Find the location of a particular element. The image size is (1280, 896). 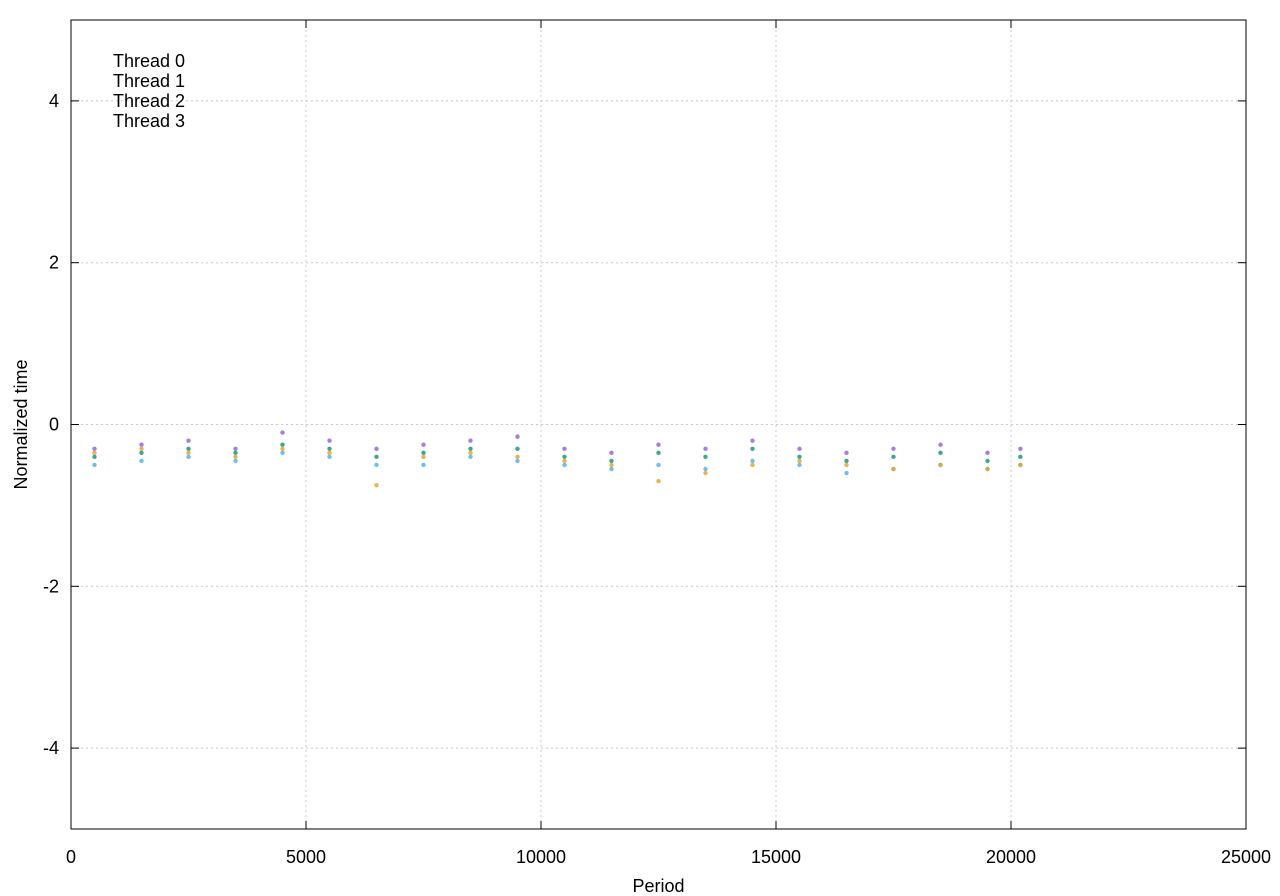

x-axis-title: Period is located at coordinates (658, 886).